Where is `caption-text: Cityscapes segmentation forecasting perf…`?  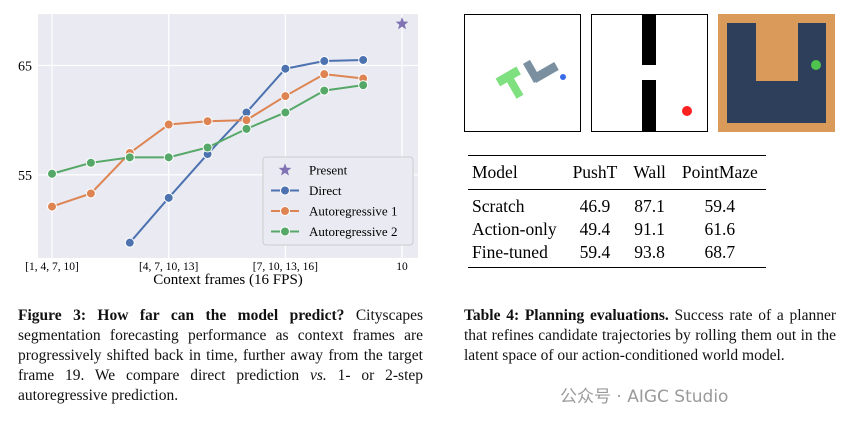 caption-text: Cityscapes segmentation forecasting perf… is located at coordinates (220, 345).